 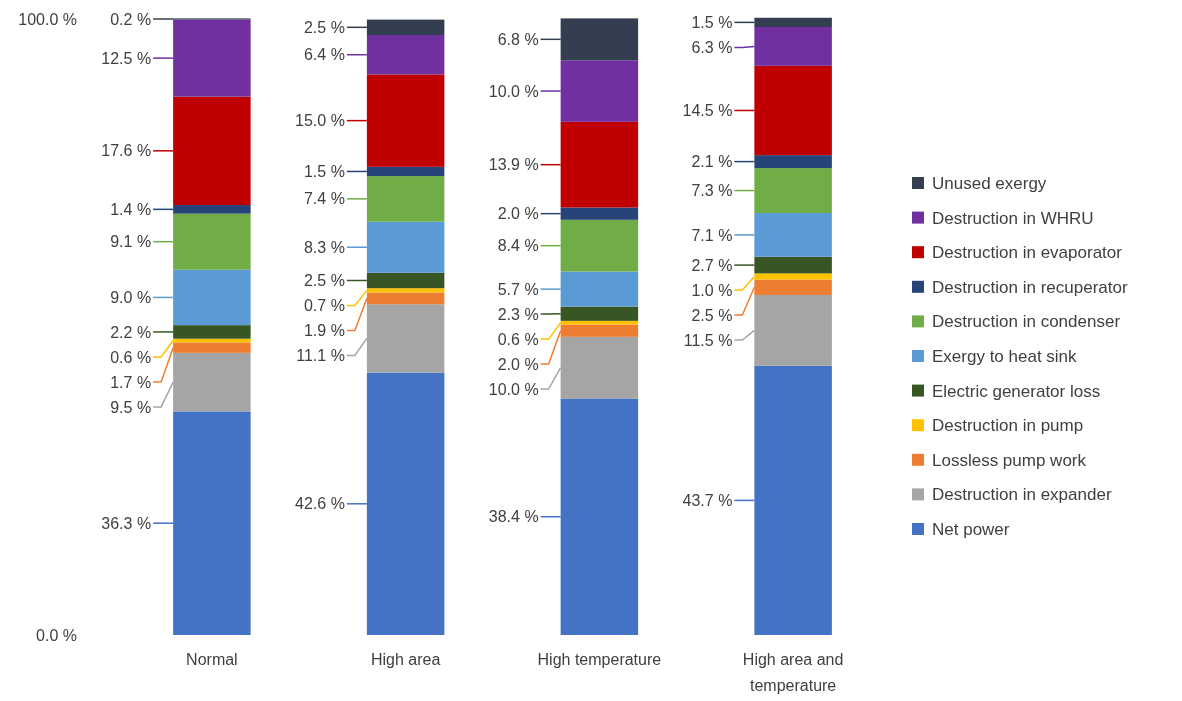 What do you see at coordinates (518, 314) in the screenshot?
I see `data-label: 2.3 %` at bounding box center [518, 314].